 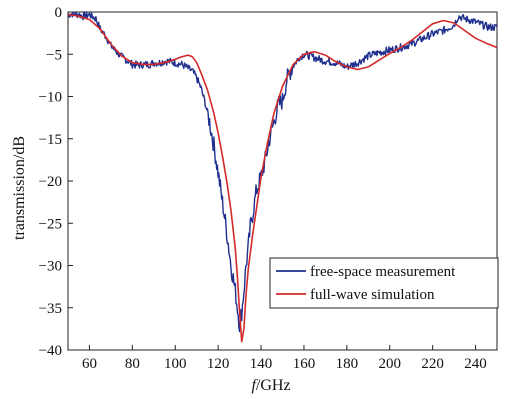 What do you see at coordinates (304, 364) in the screenshot?
I see `x-tick-label: 160` at bounding box center [304, 364].